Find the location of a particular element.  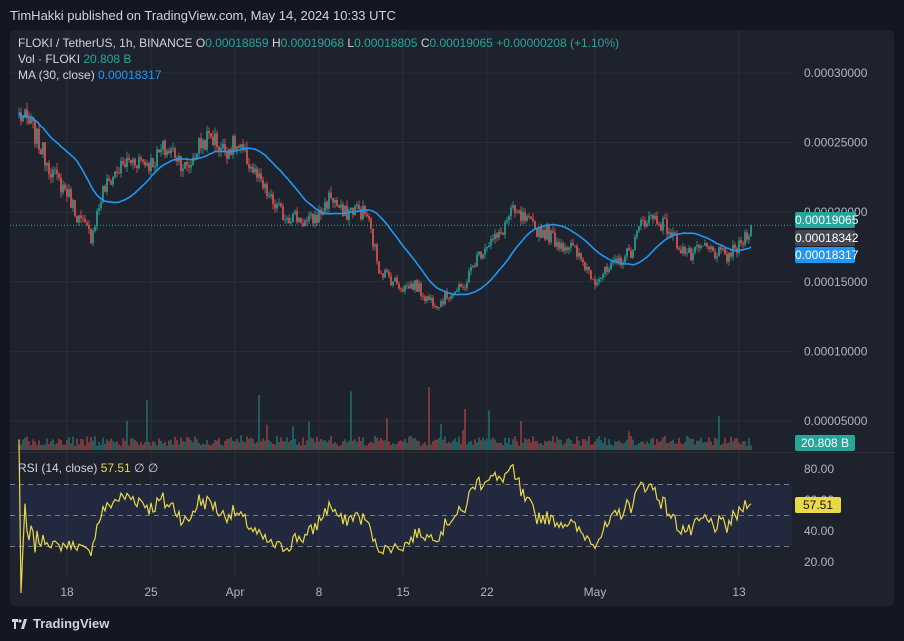

tradingview-footer: TradingView is located at coordinates (60, 623).